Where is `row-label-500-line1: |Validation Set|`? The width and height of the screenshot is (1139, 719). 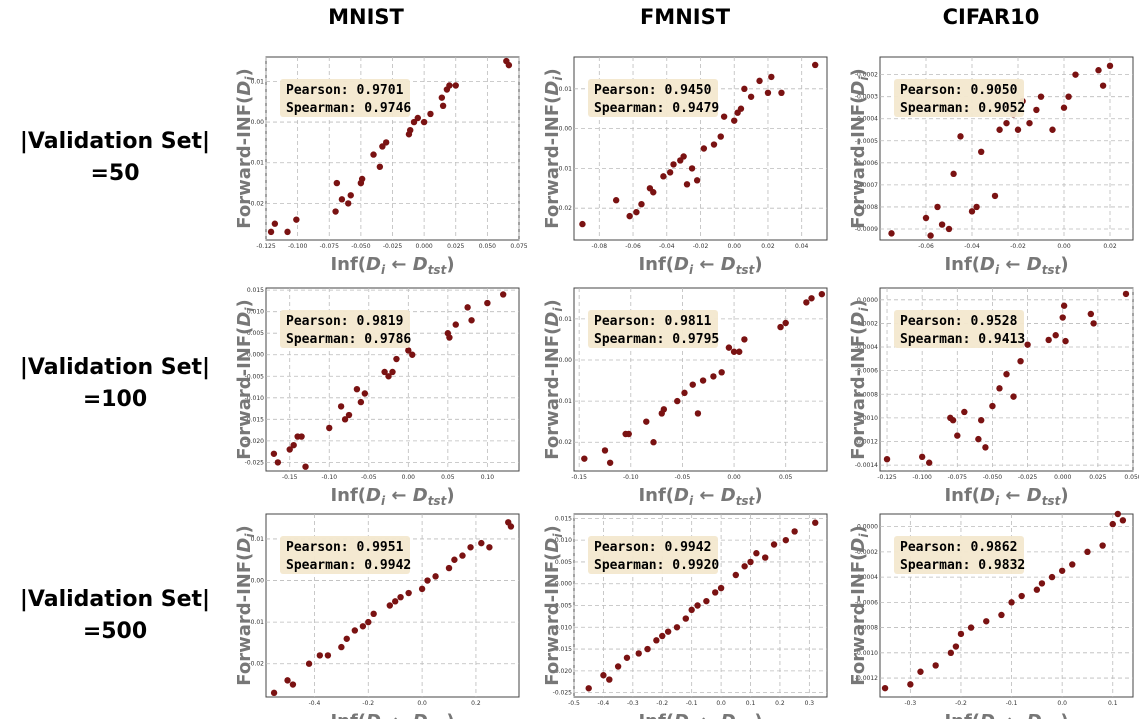 row-label-500-line1: |Validation Set| is located at coordinates (115, 599).